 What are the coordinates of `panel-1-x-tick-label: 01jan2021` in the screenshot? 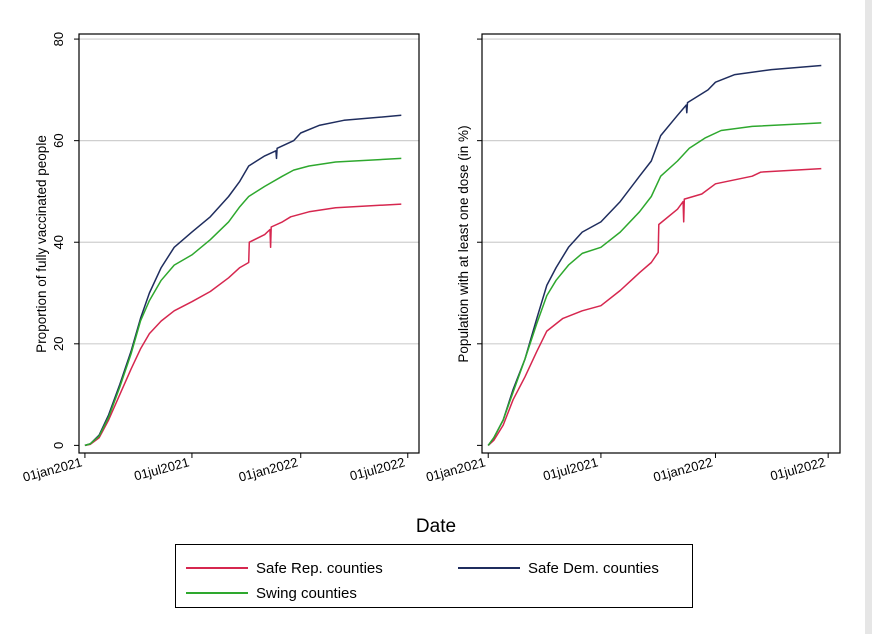 It's located at (52, 469).